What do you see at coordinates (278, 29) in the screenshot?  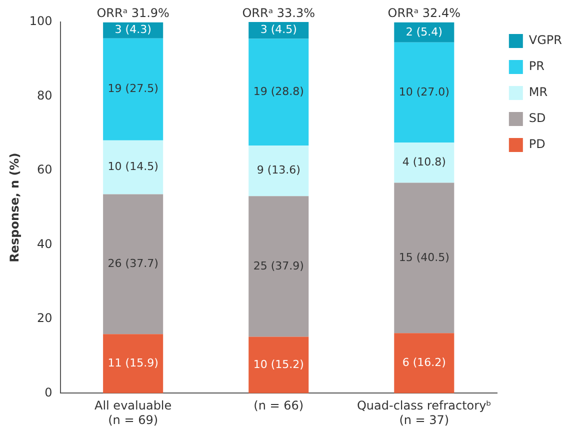 I see `data-label: 3 (4.5)` at bounding box center [278, 29].